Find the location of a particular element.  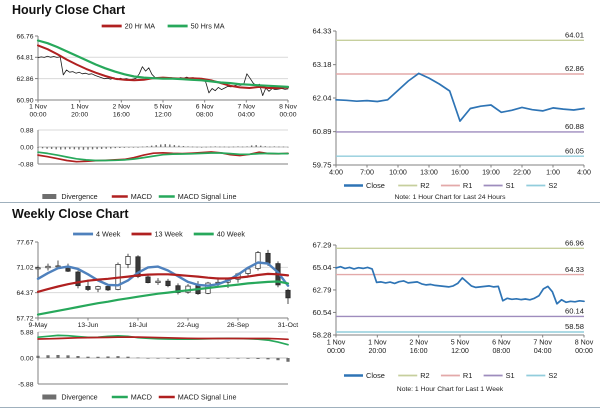

y-tick-label: 59.75 is located at coordinates (321, 164).